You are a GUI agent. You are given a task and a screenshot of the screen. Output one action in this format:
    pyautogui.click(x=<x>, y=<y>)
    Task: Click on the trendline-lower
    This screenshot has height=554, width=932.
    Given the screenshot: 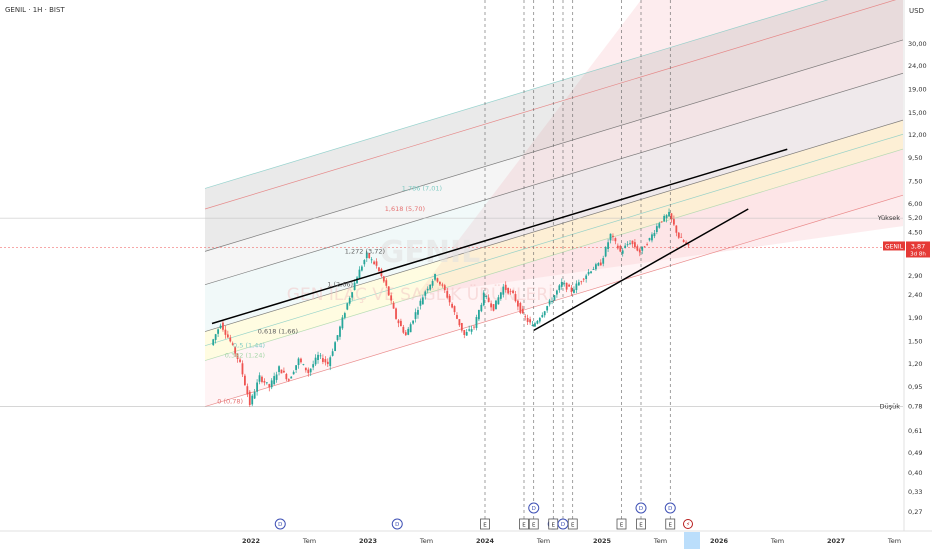 What is the action you would take?
    pyautogui.click(x=641, y=270)
    